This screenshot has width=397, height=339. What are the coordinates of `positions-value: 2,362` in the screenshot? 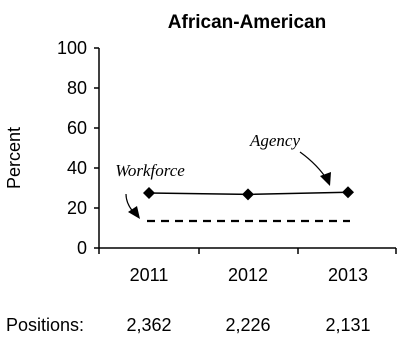 It's located at (148, 325).